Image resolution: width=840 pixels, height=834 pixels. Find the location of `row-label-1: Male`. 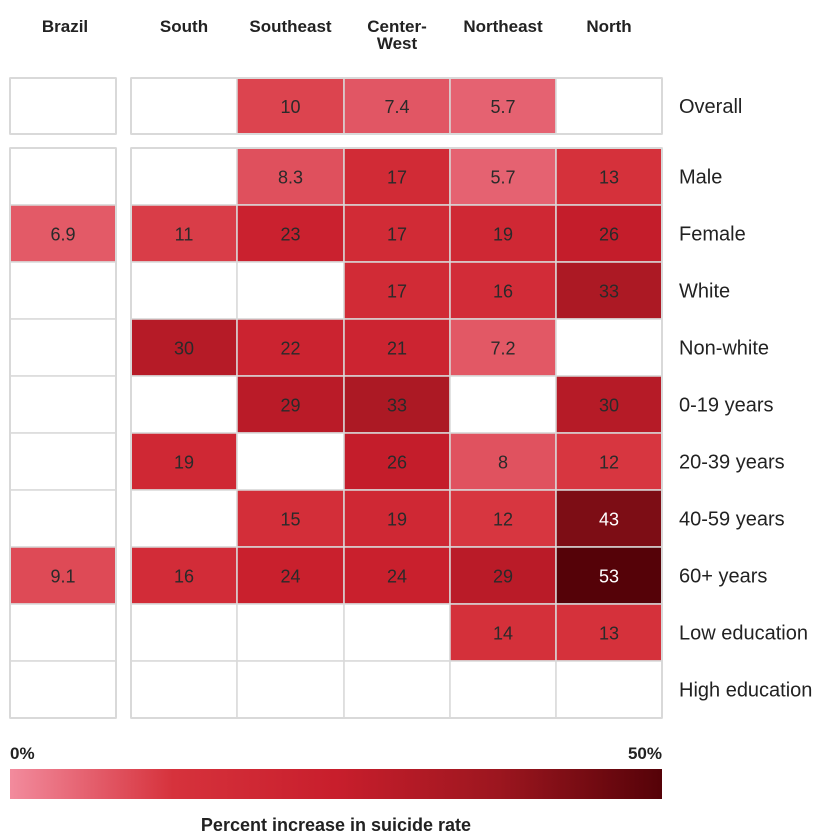

row-label-1: Male is located at coordinates (700, 178).